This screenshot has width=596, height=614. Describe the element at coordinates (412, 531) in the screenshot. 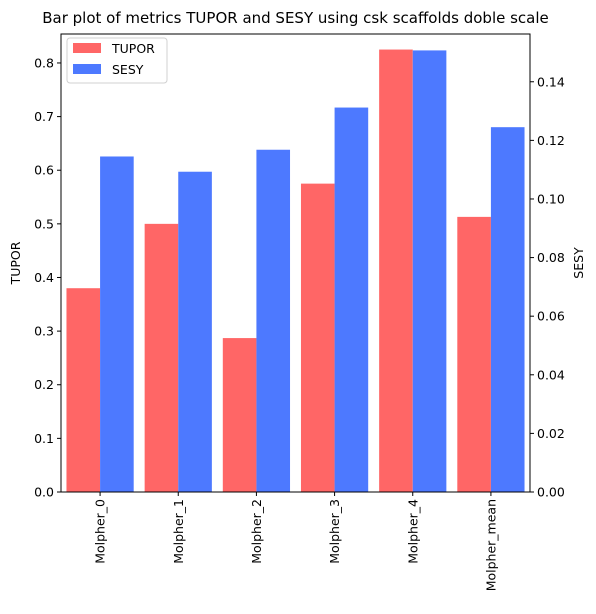

I see `x-tick-label: Molpher_4` at that location.